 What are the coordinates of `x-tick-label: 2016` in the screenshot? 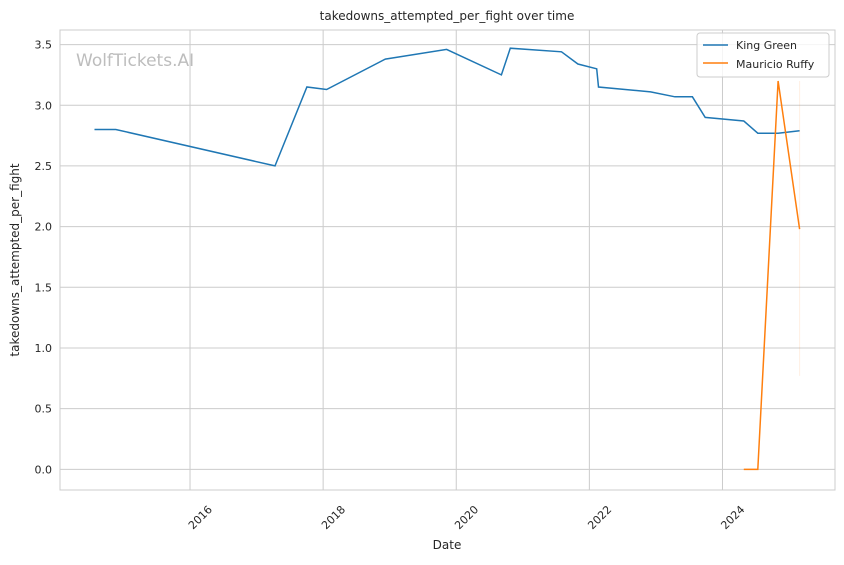 It's located at (200, 517).